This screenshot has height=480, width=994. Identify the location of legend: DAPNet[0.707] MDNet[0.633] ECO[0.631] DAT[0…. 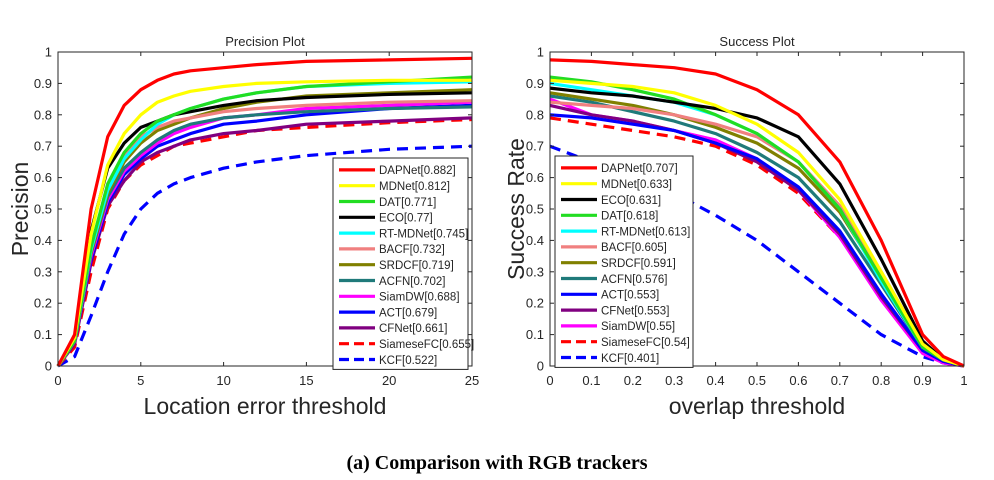
(624, 261).